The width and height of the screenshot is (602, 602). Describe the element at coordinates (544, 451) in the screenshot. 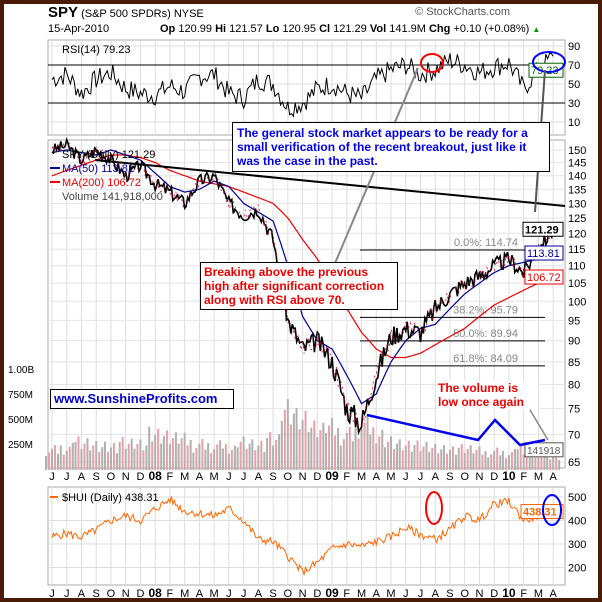

I see `volume-last-value: 141918` at that location.